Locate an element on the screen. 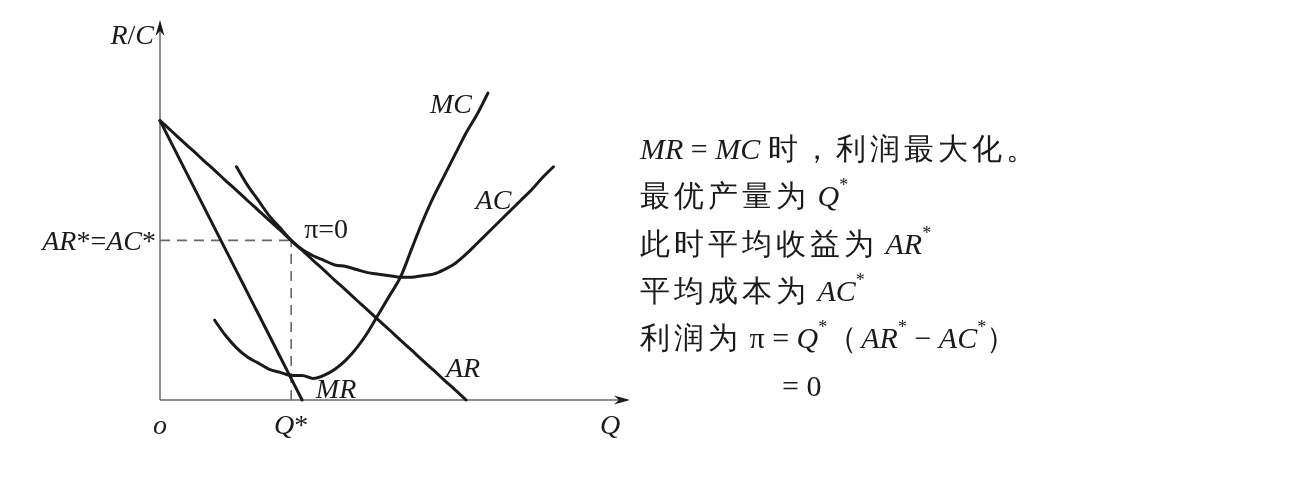  text: 最优产量为 Q$^{*}$ is located at coordinates (744, 193).